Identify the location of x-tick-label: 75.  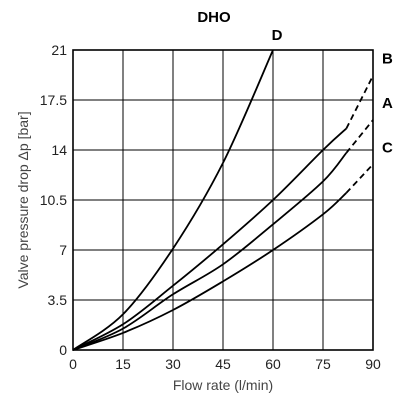
(323, 364).